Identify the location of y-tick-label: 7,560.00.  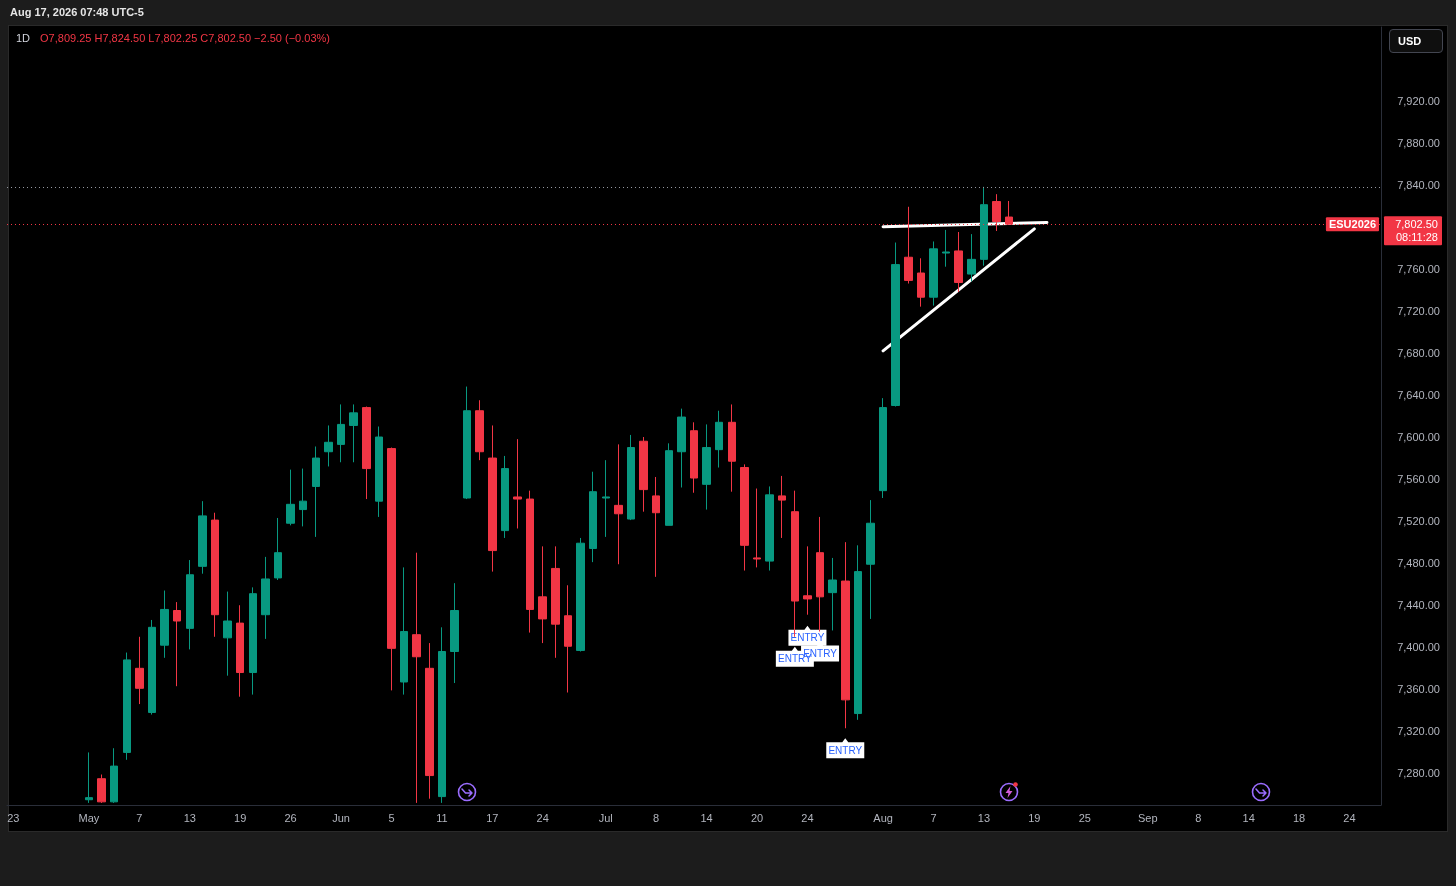
(1418, 479).